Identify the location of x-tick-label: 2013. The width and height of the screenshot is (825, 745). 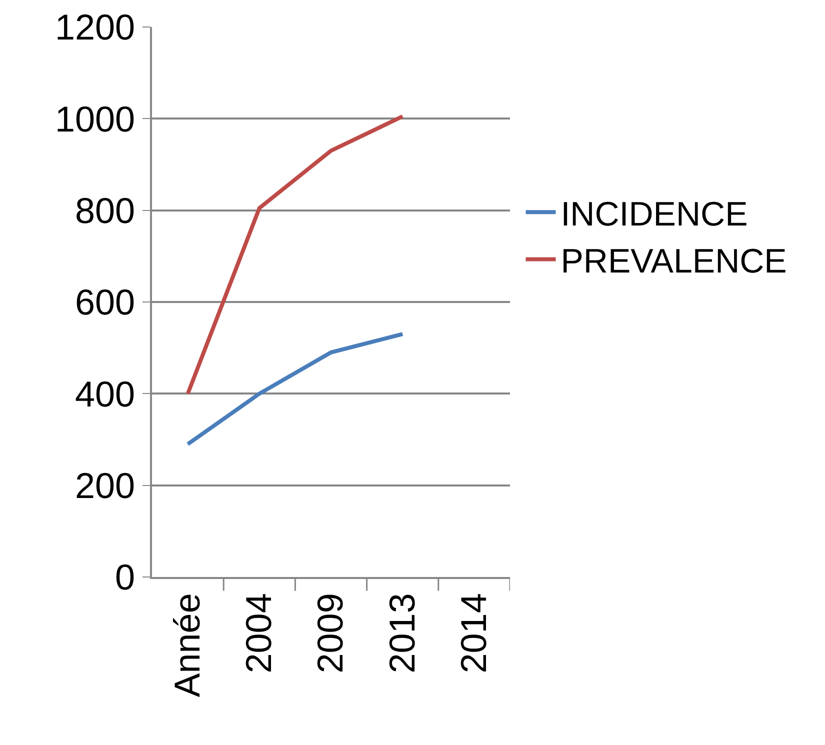
(401, 633).